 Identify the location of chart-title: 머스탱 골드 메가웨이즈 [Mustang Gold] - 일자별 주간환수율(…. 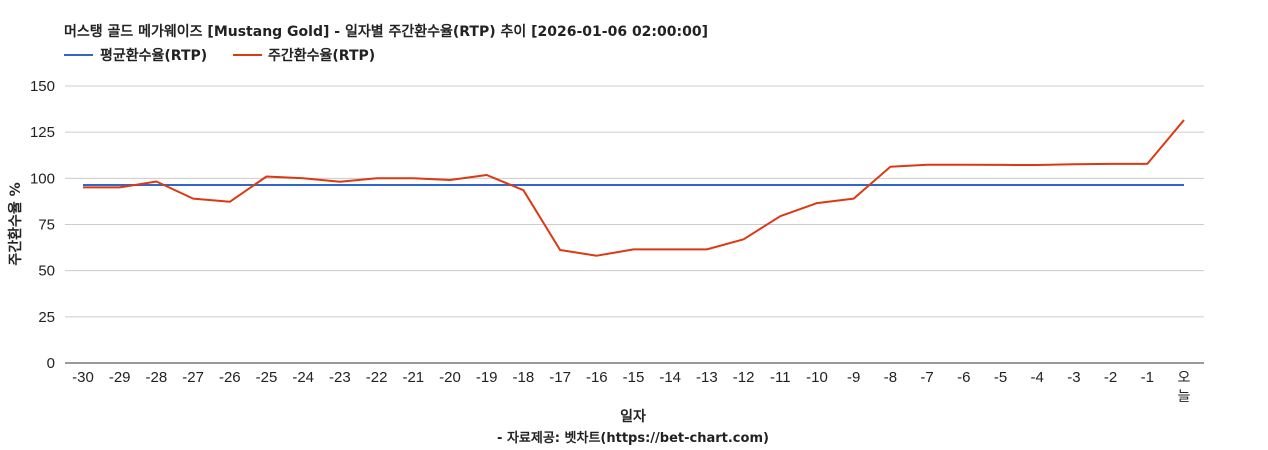
(386, 31).